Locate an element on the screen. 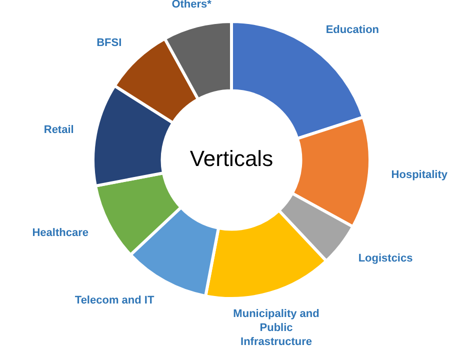  slice-label: Municipality and Public Infrastructure is located at coordinates (276, 328).